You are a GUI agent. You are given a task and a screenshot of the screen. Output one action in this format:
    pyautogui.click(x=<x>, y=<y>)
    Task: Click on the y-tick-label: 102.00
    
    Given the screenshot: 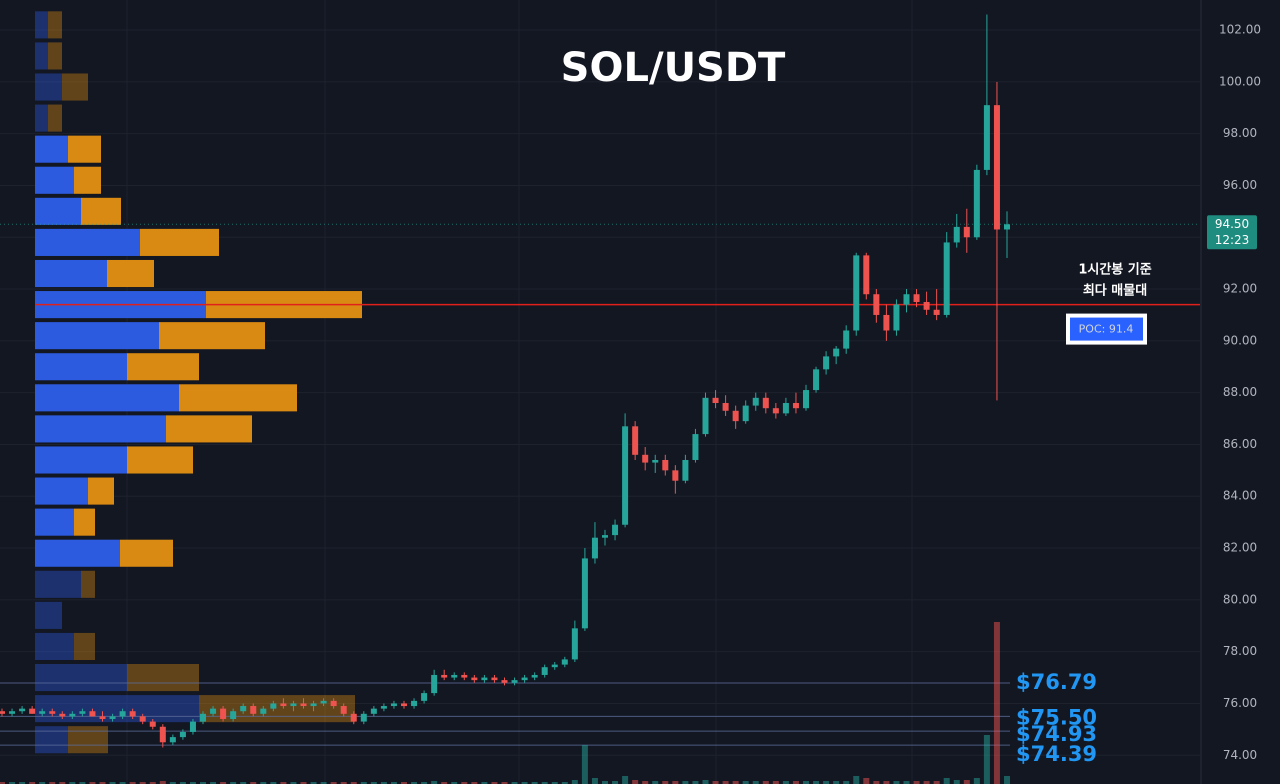 What is the action you would take?
    pyautogui.click(x=1240, y=30)
    